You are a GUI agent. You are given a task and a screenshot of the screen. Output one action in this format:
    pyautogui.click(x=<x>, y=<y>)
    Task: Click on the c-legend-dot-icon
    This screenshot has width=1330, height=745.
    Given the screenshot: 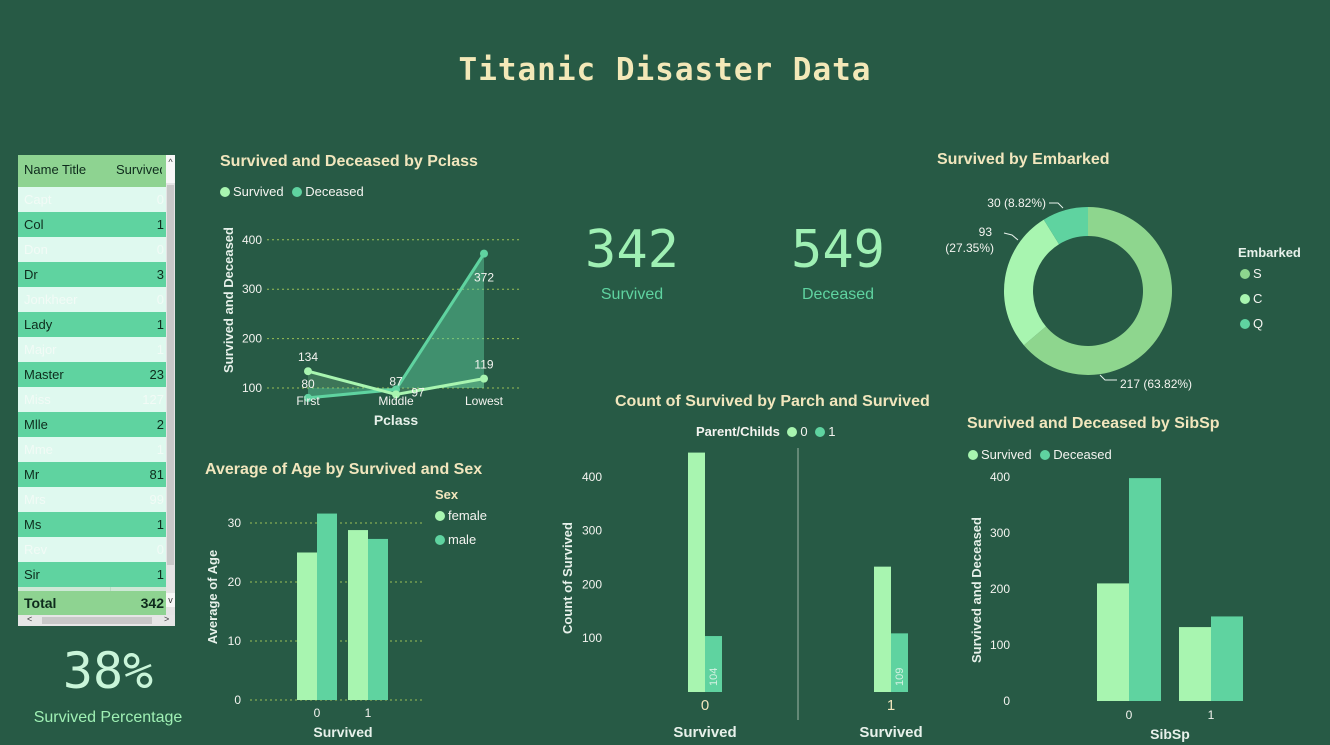 What is the action you would take?
    pyautogui.click(x=1245, y=299)
    